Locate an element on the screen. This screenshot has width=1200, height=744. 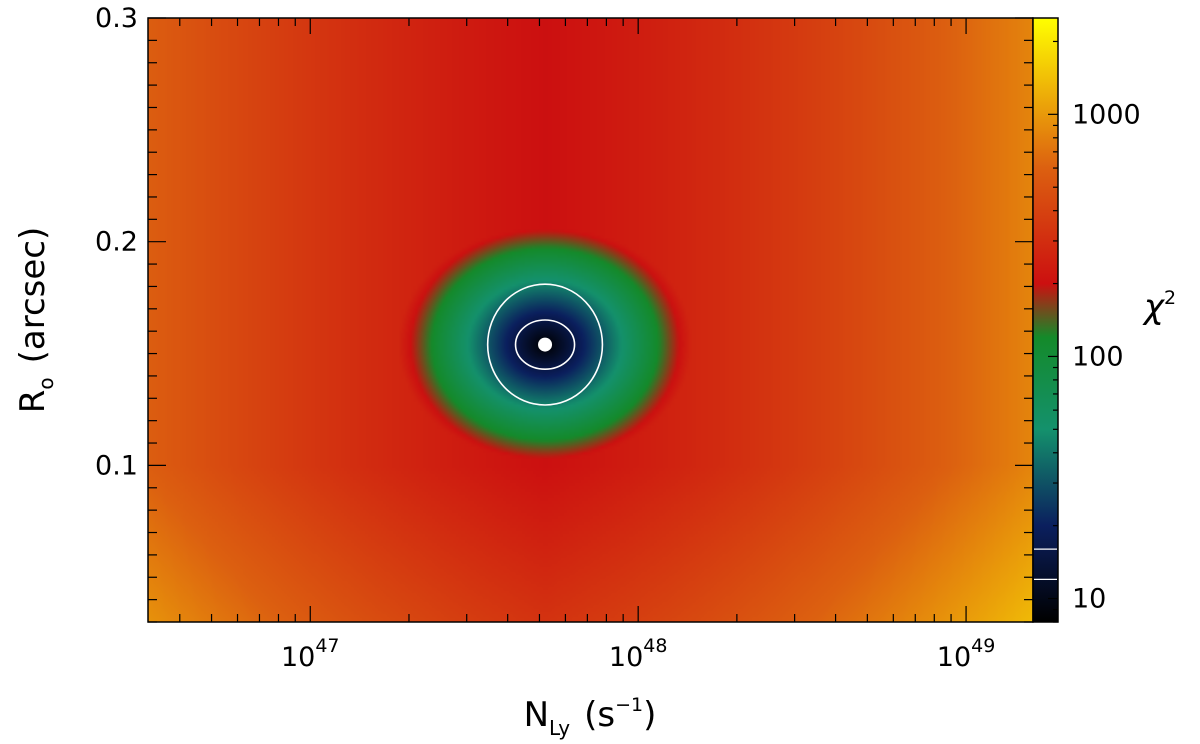
y-tick-label: 0.3 is located at coordinates (116, 18).